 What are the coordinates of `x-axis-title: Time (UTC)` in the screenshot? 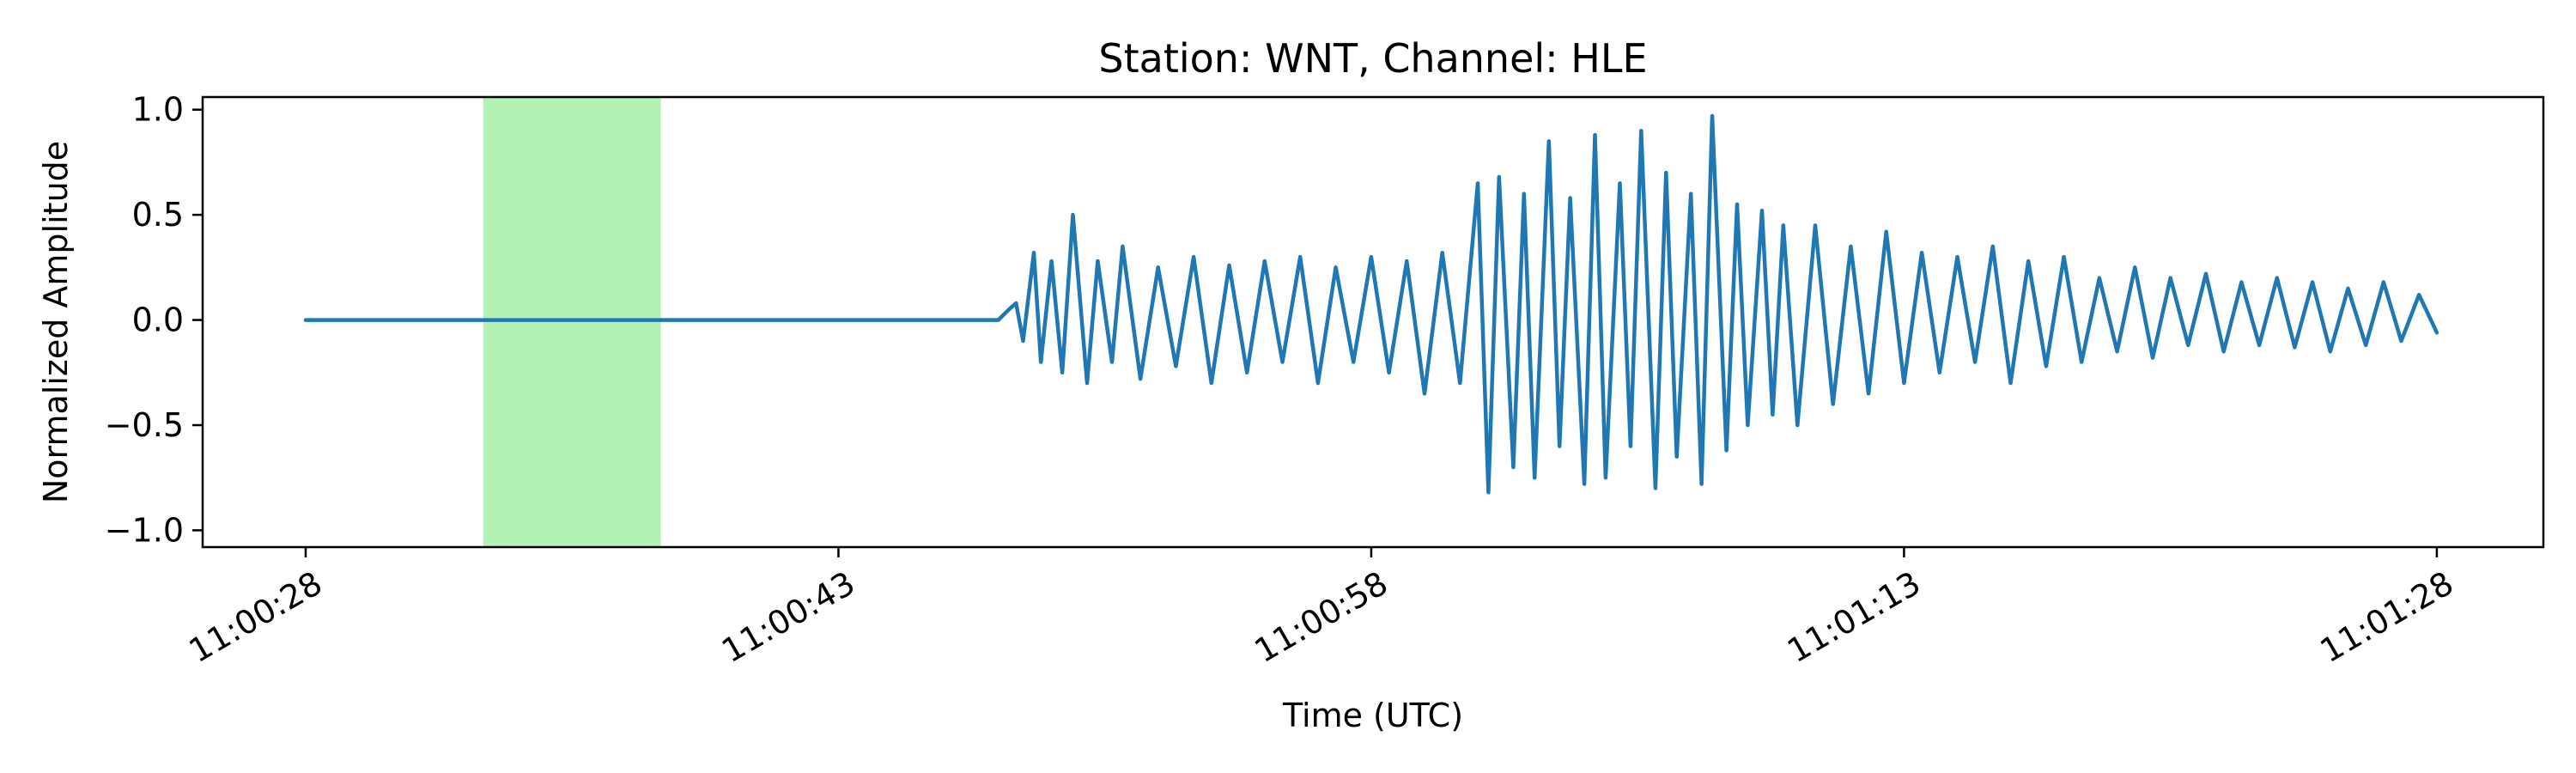 It's located at (1372, 715).